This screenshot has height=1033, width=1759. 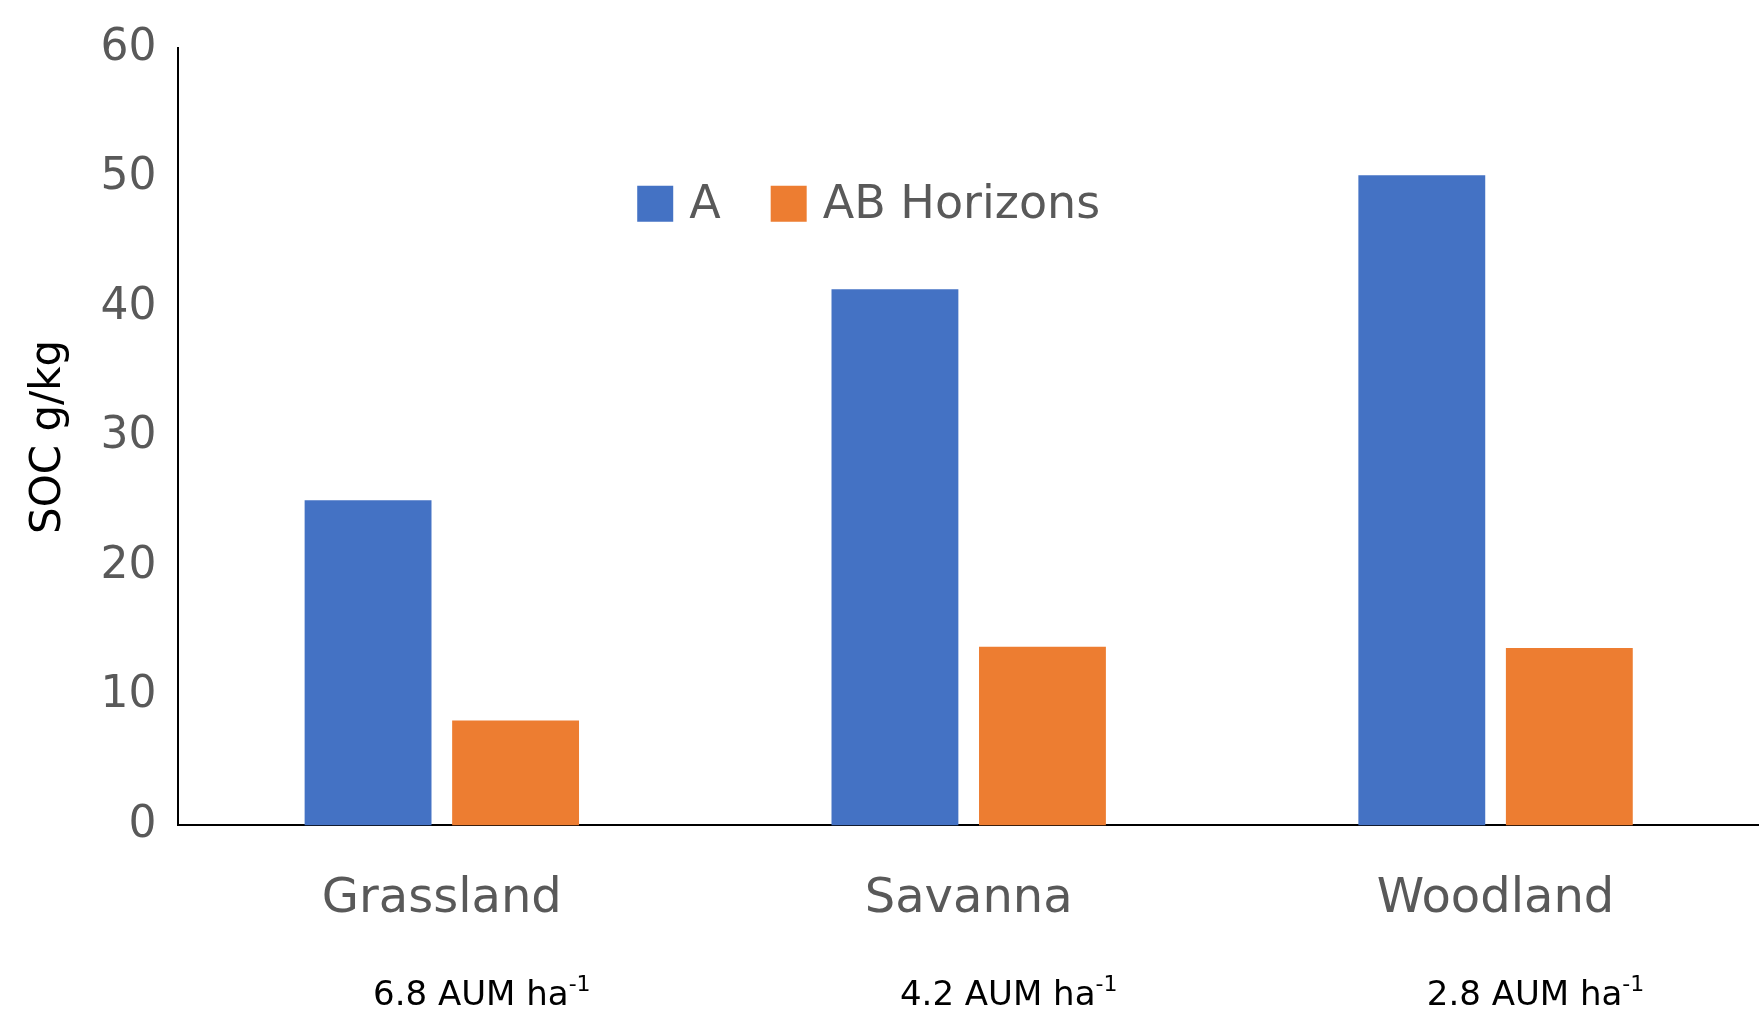 What do you see at coordinates (128, 303) in the screenshot?
I see `y-tick-label: 40` at bounding box center [128, 303].